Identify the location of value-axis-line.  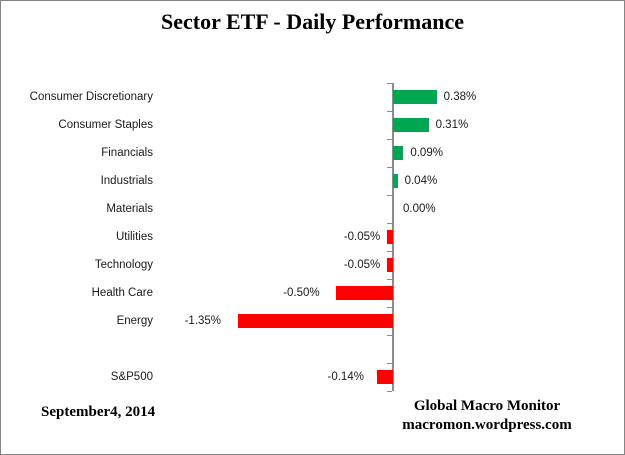
(393, 237).